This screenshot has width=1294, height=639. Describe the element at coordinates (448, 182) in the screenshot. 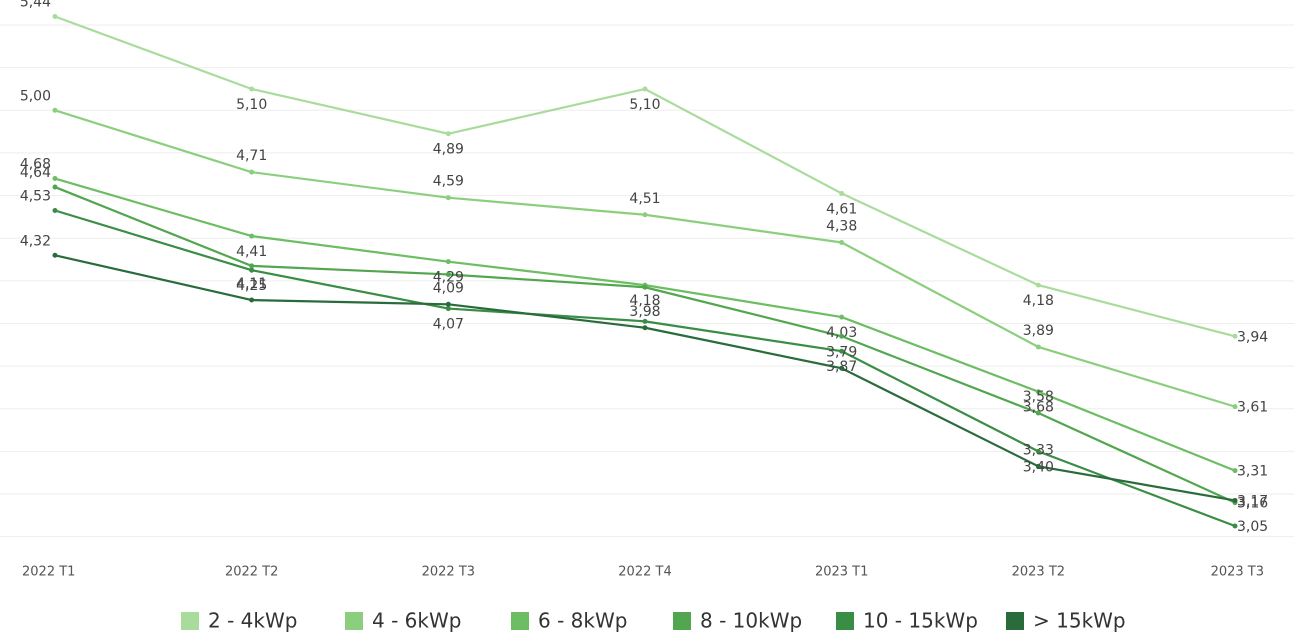

I see `data-label: 4,59` at that location.